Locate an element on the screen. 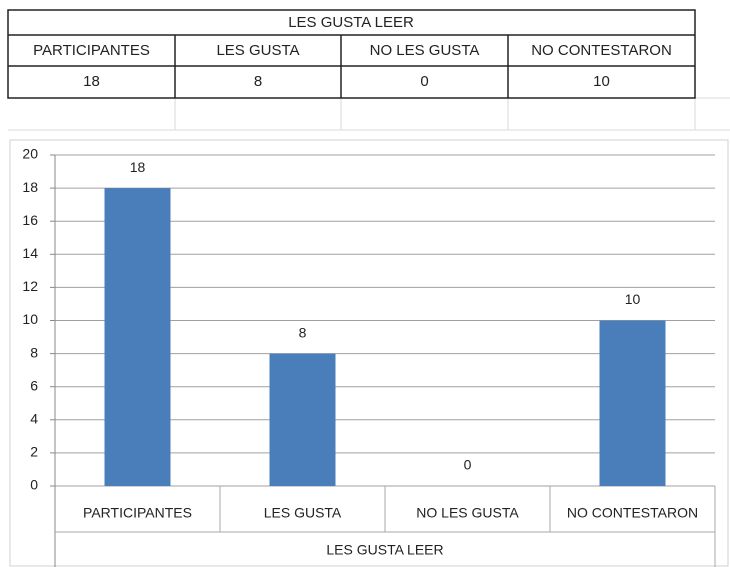 This screenshot has height=567, width=730. table-cell: 10 is located at coordinates (601, 81).